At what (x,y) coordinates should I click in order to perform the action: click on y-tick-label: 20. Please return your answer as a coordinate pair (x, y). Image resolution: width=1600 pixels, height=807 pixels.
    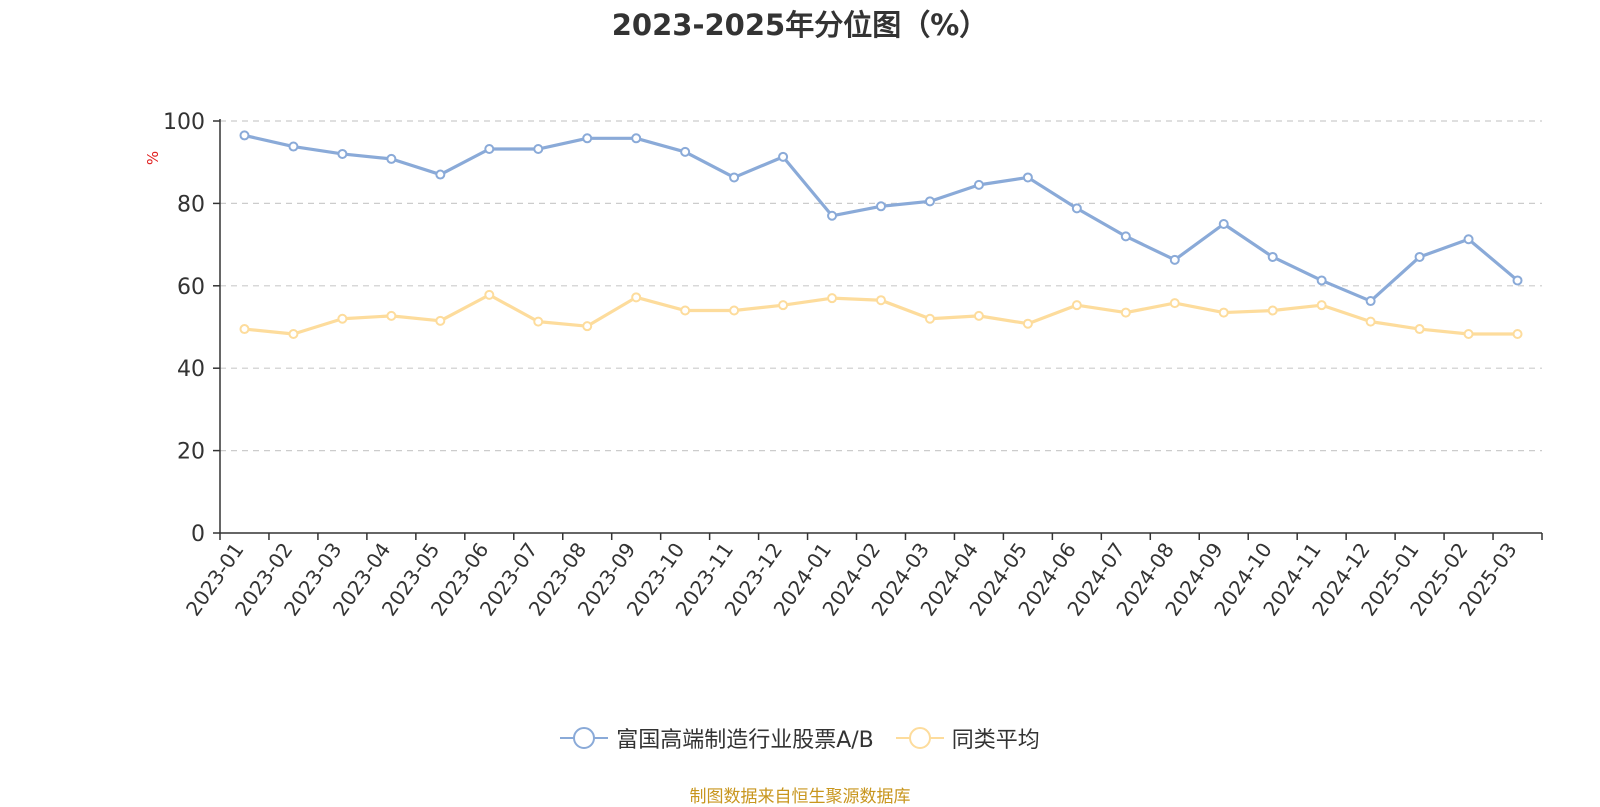
    Looking at the image, I should click on (191, 452).